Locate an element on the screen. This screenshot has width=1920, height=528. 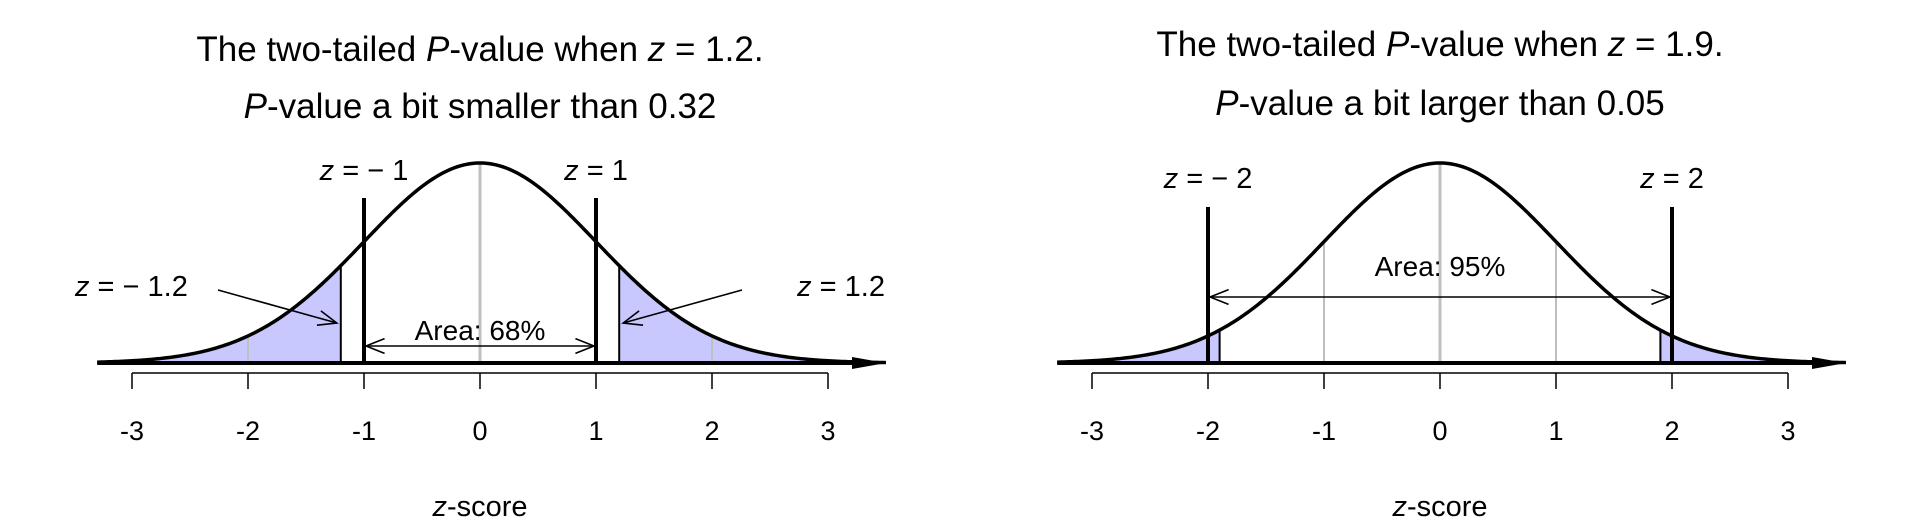
area-label: Area: 95% is located at coordinates (1440, 266).